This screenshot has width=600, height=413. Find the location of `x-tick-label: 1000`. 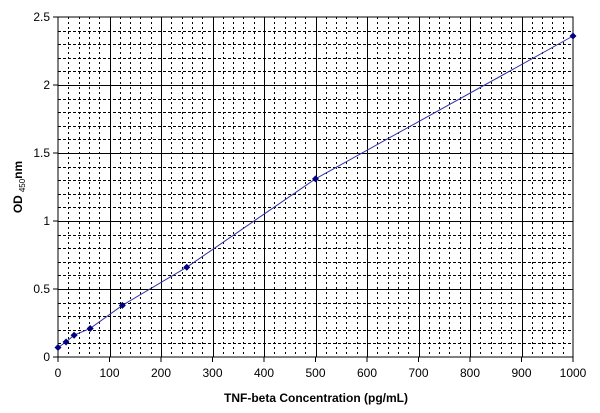

x-tick-label: 1000 is located at coordinates (573, 373).